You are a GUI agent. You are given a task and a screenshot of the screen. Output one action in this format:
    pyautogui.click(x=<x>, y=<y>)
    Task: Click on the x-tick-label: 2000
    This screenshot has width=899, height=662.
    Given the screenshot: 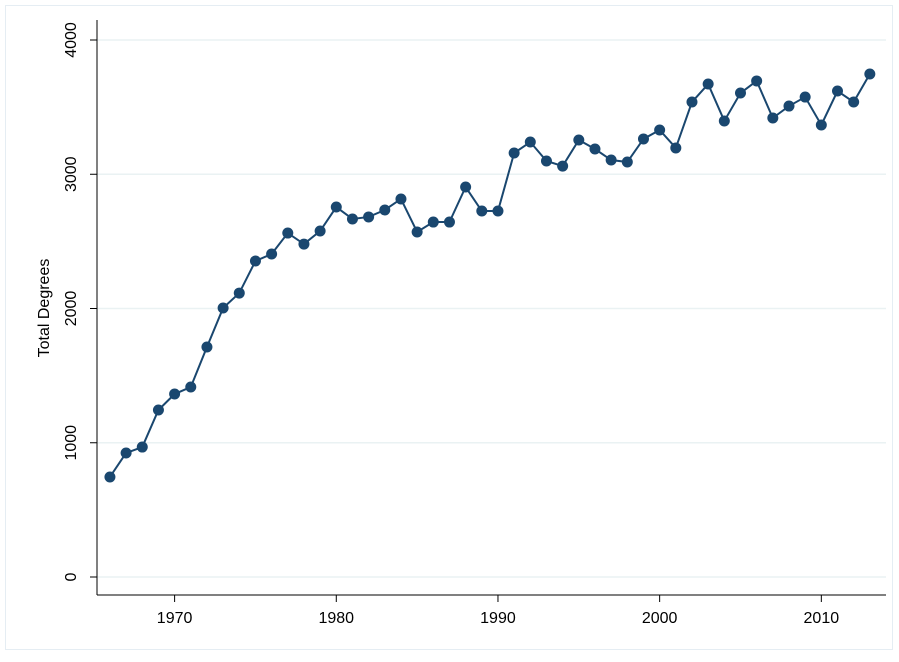 What is the action you would take?
    pyautogui.click(x=660, y=618)
    